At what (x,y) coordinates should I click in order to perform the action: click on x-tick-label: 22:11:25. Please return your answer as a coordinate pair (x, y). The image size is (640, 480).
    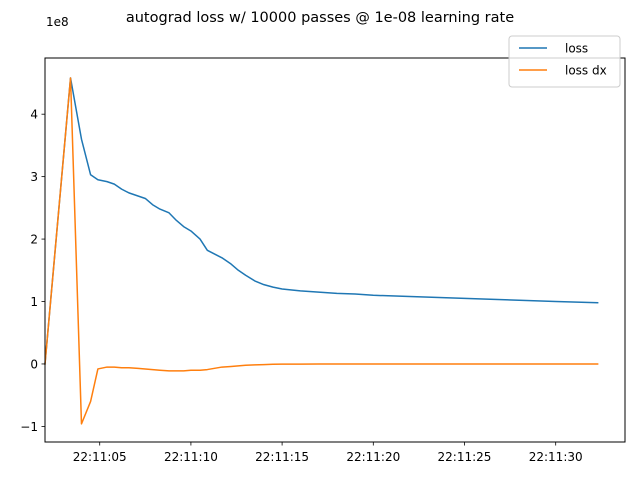
    Looking at the image, I should click on (465, 457).